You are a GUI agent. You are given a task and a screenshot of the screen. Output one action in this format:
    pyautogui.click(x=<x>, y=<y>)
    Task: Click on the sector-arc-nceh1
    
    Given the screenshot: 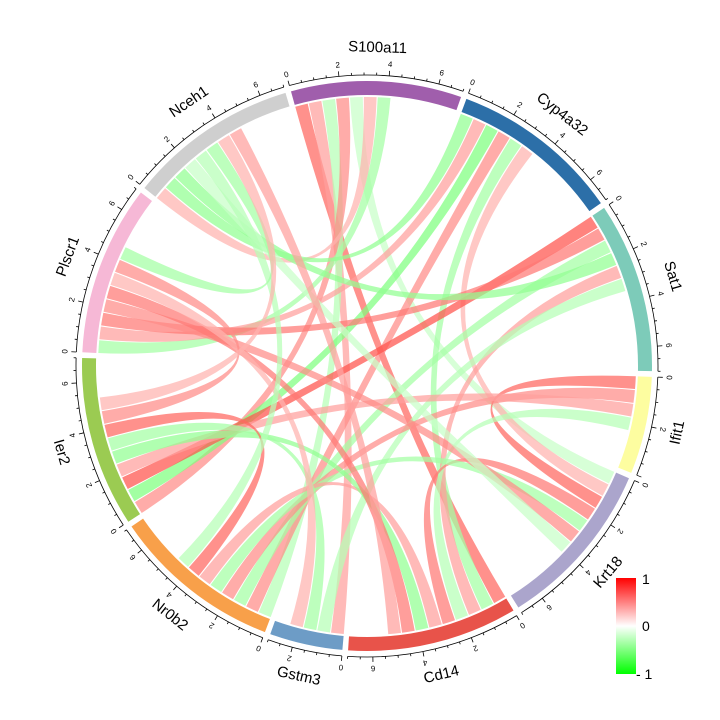 What is the action you would take?
    pyautogui.click(x=217, y=144)
    